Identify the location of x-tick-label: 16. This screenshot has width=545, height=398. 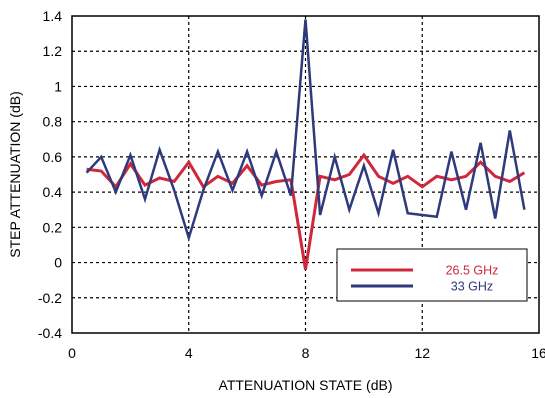
(538, 353).